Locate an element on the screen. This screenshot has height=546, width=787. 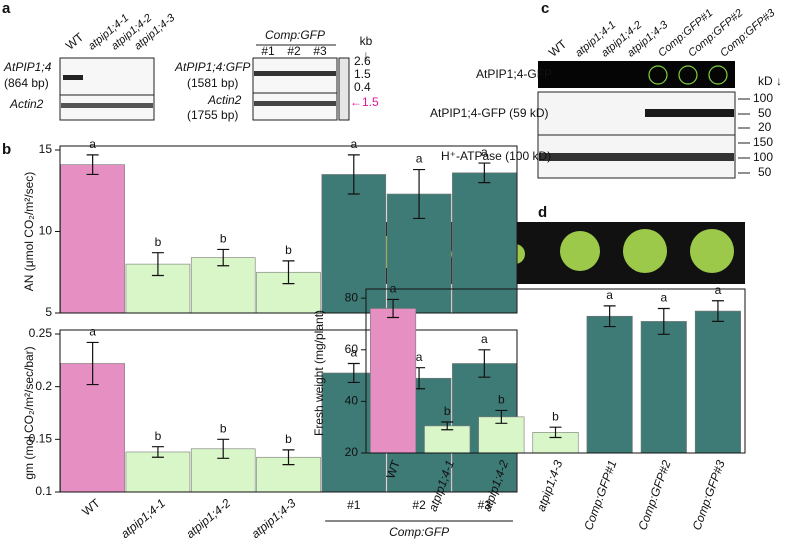
y-axis-label: gm (mol CO₂/m²/sec/bar) is located at coordinates (29, 412).